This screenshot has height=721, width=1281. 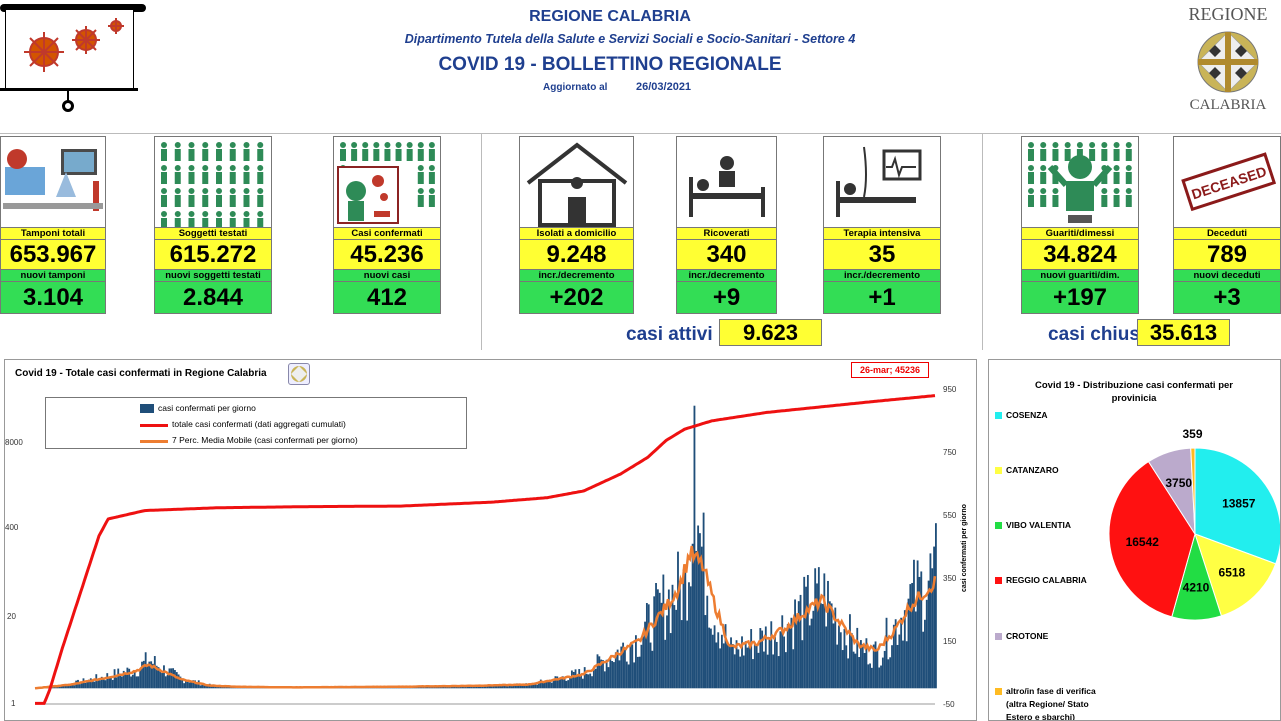 What do you see at coordinates (950, 578) in the screenshot?
I see `y-right-tick: 350` at bounding box center [950, 578].